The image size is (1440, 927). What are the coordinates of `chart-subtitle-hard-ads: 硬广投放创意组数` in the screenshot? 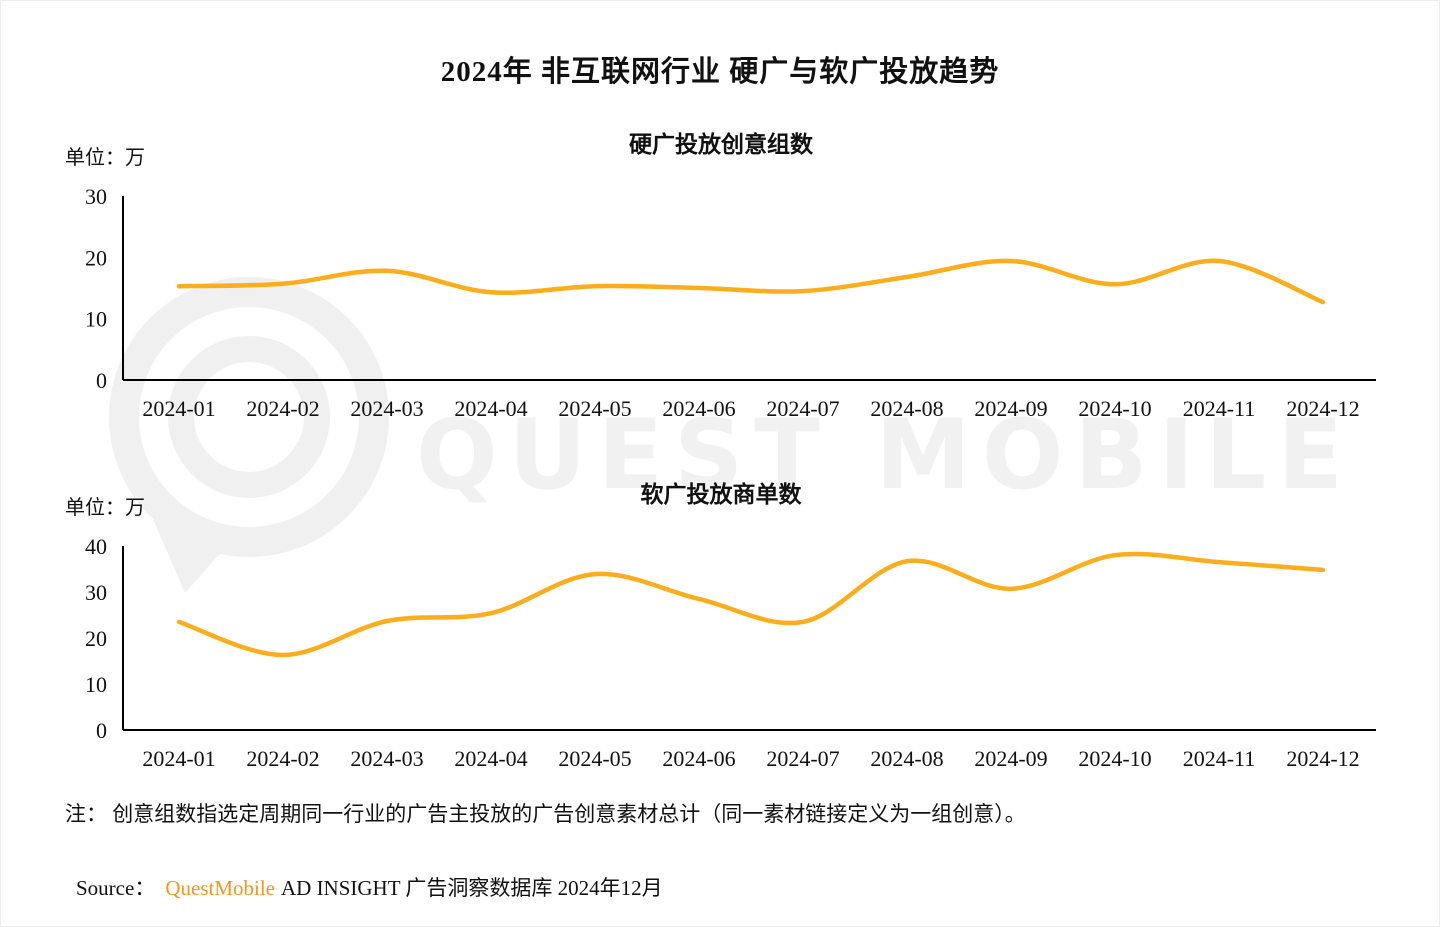 It's located at (721, 144).